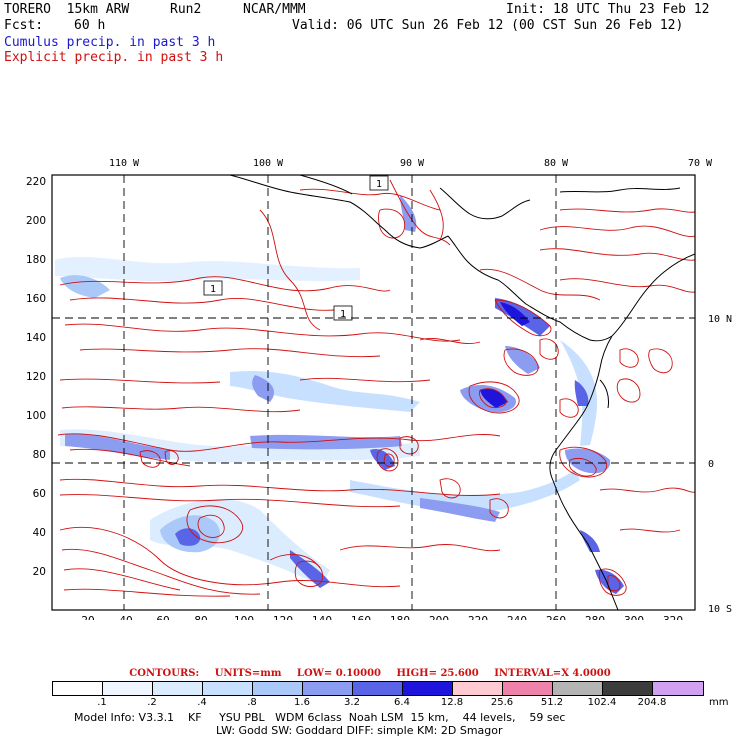  I want to click on contour-labels: 1 1 1, so click(296, 248).